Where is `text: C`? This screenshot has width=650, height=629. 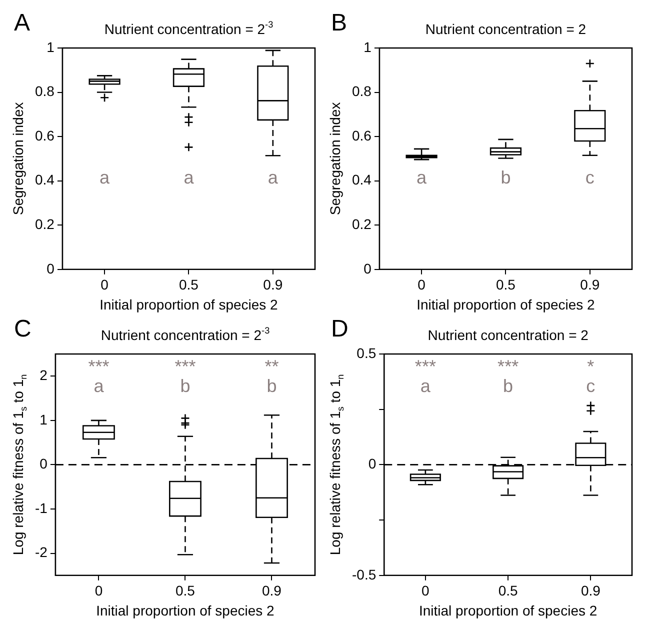
text: C is located at coordinates (23, 329).